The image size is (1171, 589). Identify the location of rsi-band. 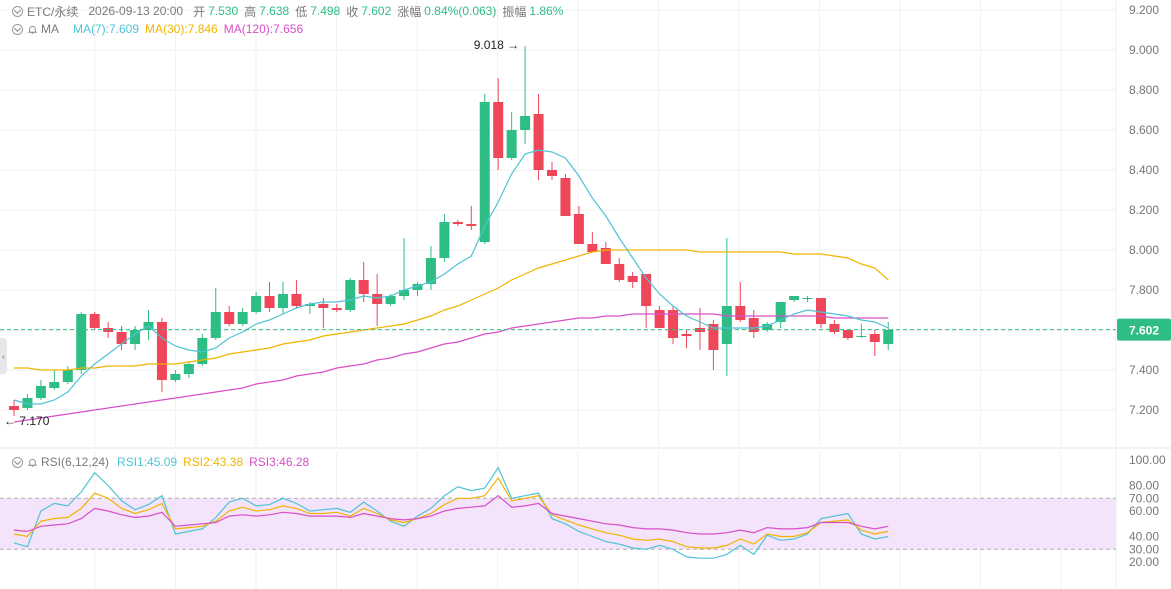
(558, 524).